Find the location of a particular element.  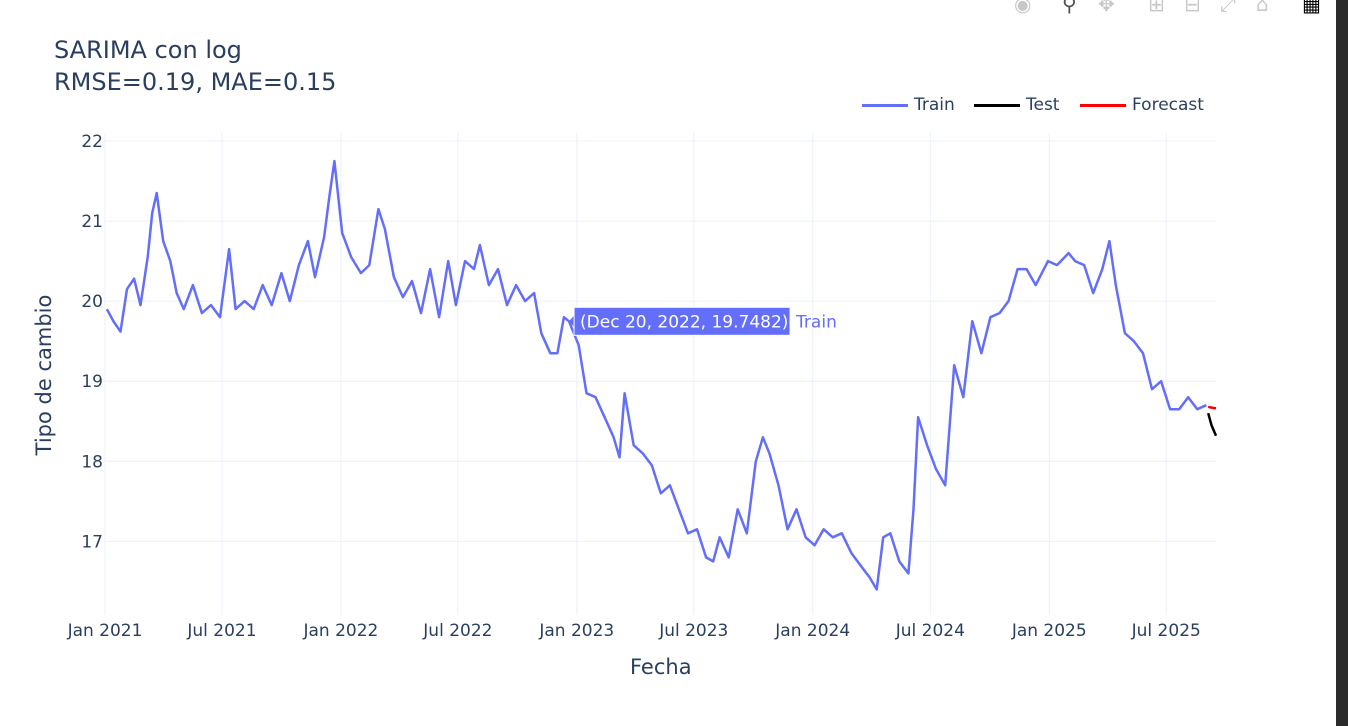

legend-item-train: Train is located at coordinates (908, 105).